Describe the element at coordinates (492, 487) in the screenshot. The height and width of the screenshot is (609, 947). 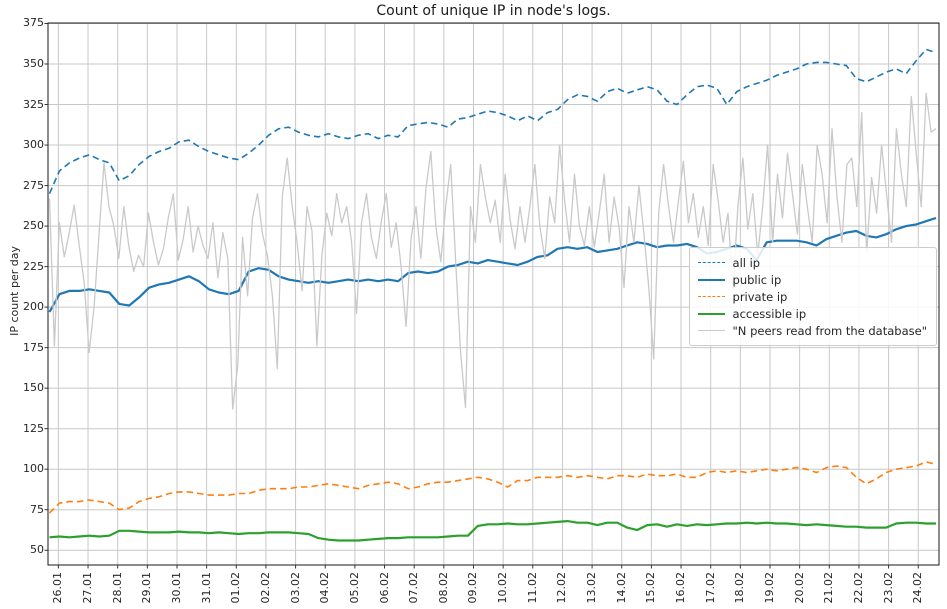
I see `series-line-private-ip` at that location.